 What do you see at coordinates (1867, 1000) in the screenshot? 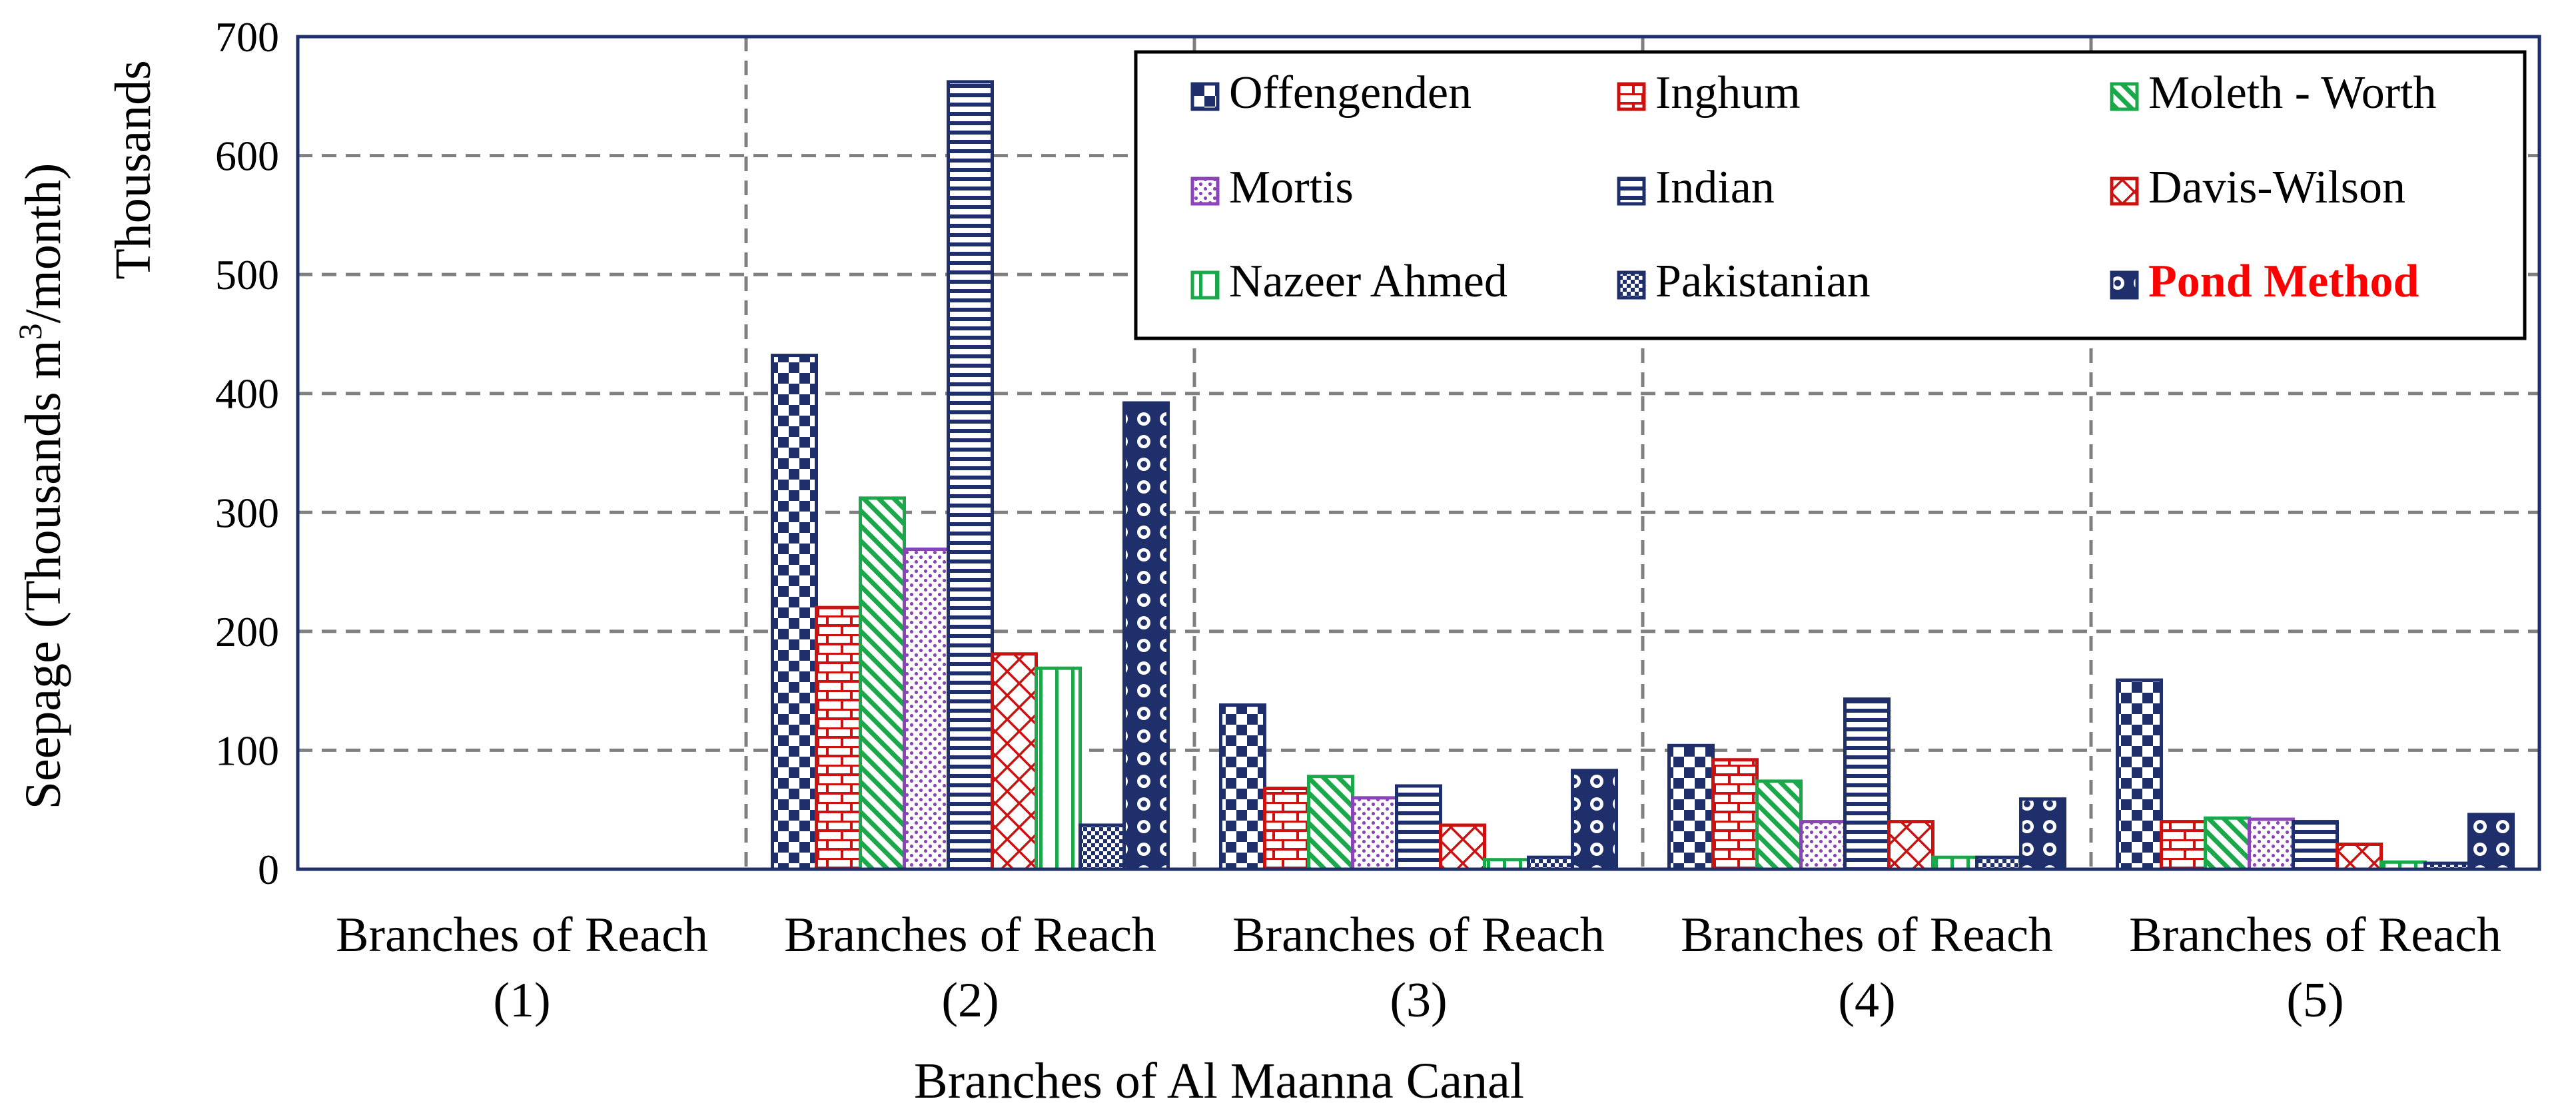
I see `x-category-number: (4)` at bounding box center [1867, 1000].